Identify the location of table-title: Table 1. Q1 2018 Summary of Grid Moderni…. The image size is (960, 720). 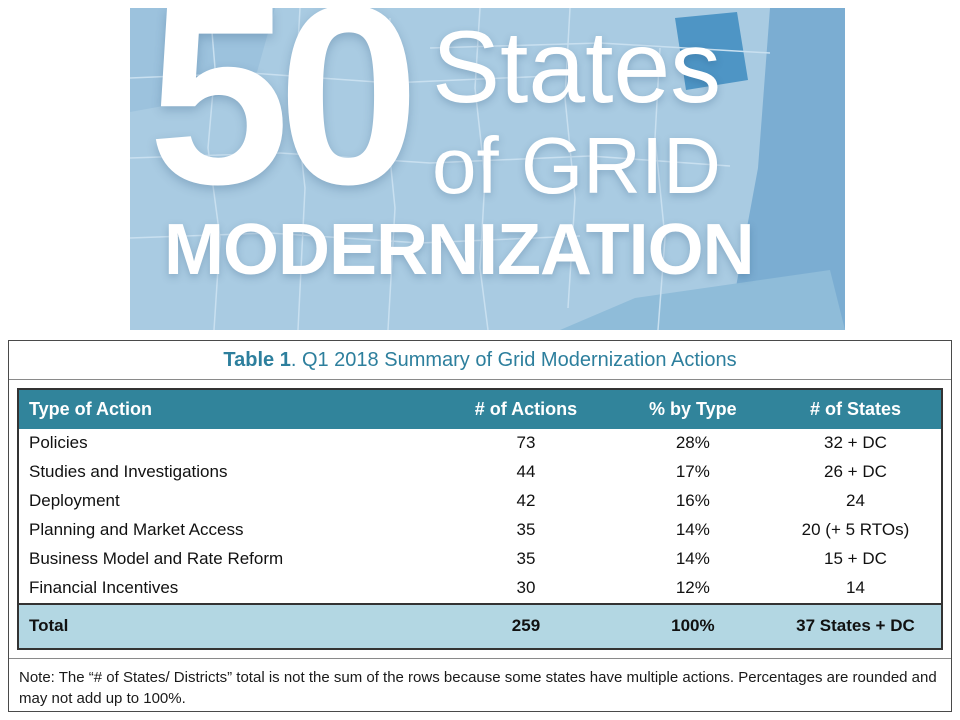
(480, 360).